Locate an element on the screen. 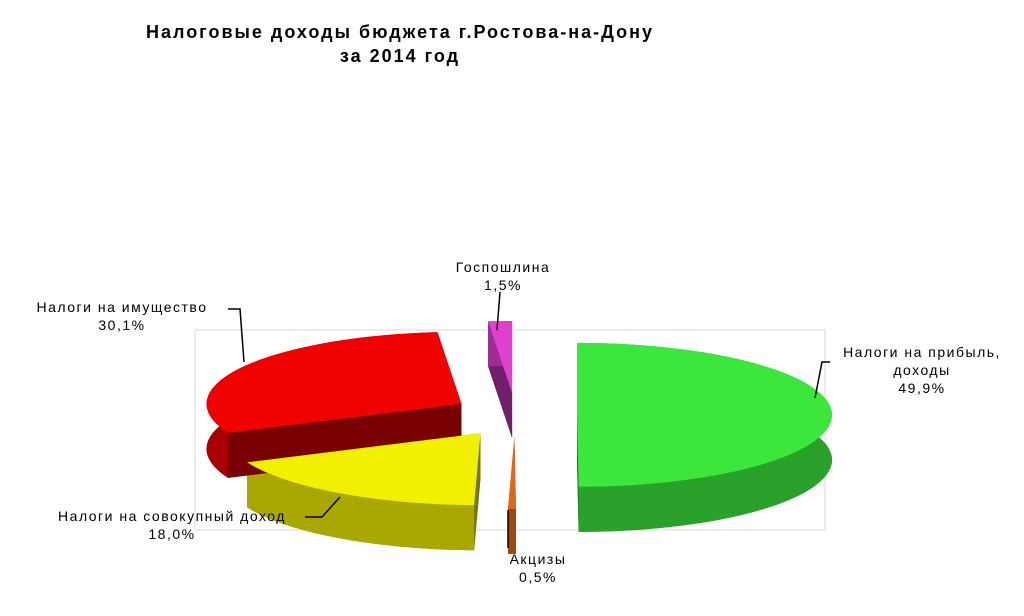 The height and width of the screenshot is (616, 1024). value-label: 49,9% is located at coordinates (922, 388).